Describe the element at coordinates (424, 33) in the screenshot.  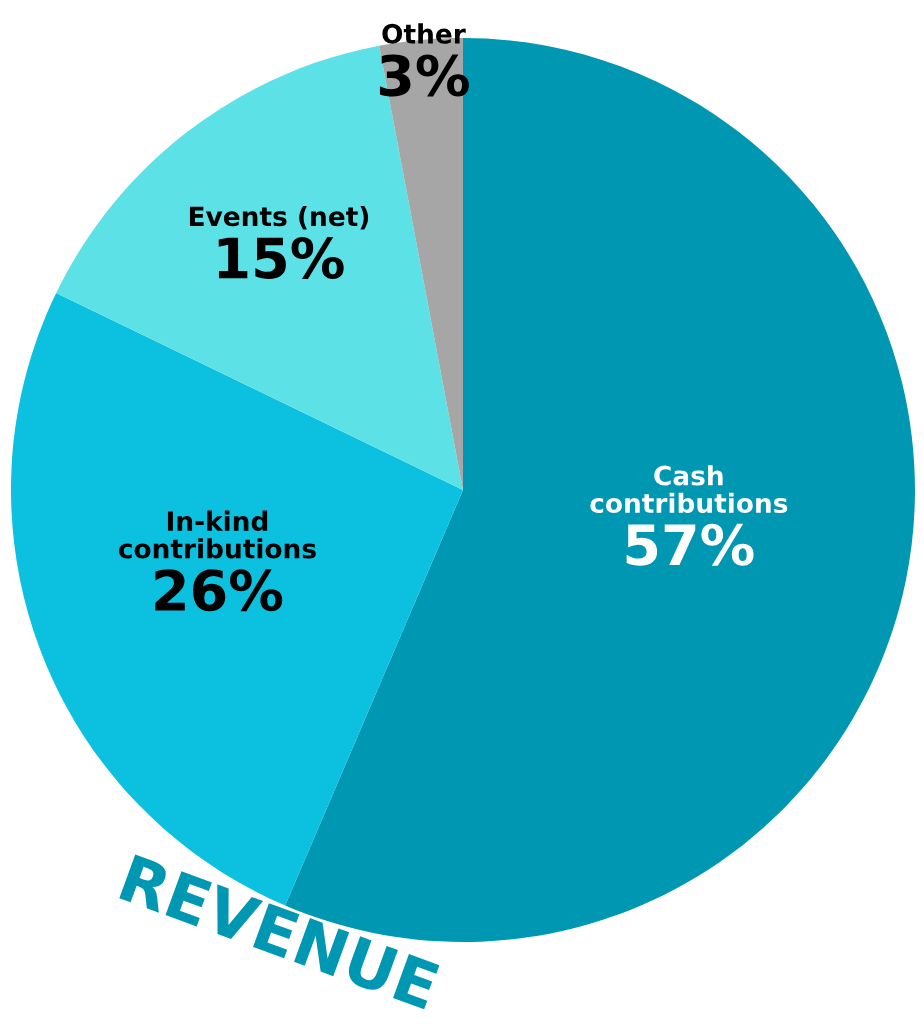
I see `slice-label: Other` at that location.